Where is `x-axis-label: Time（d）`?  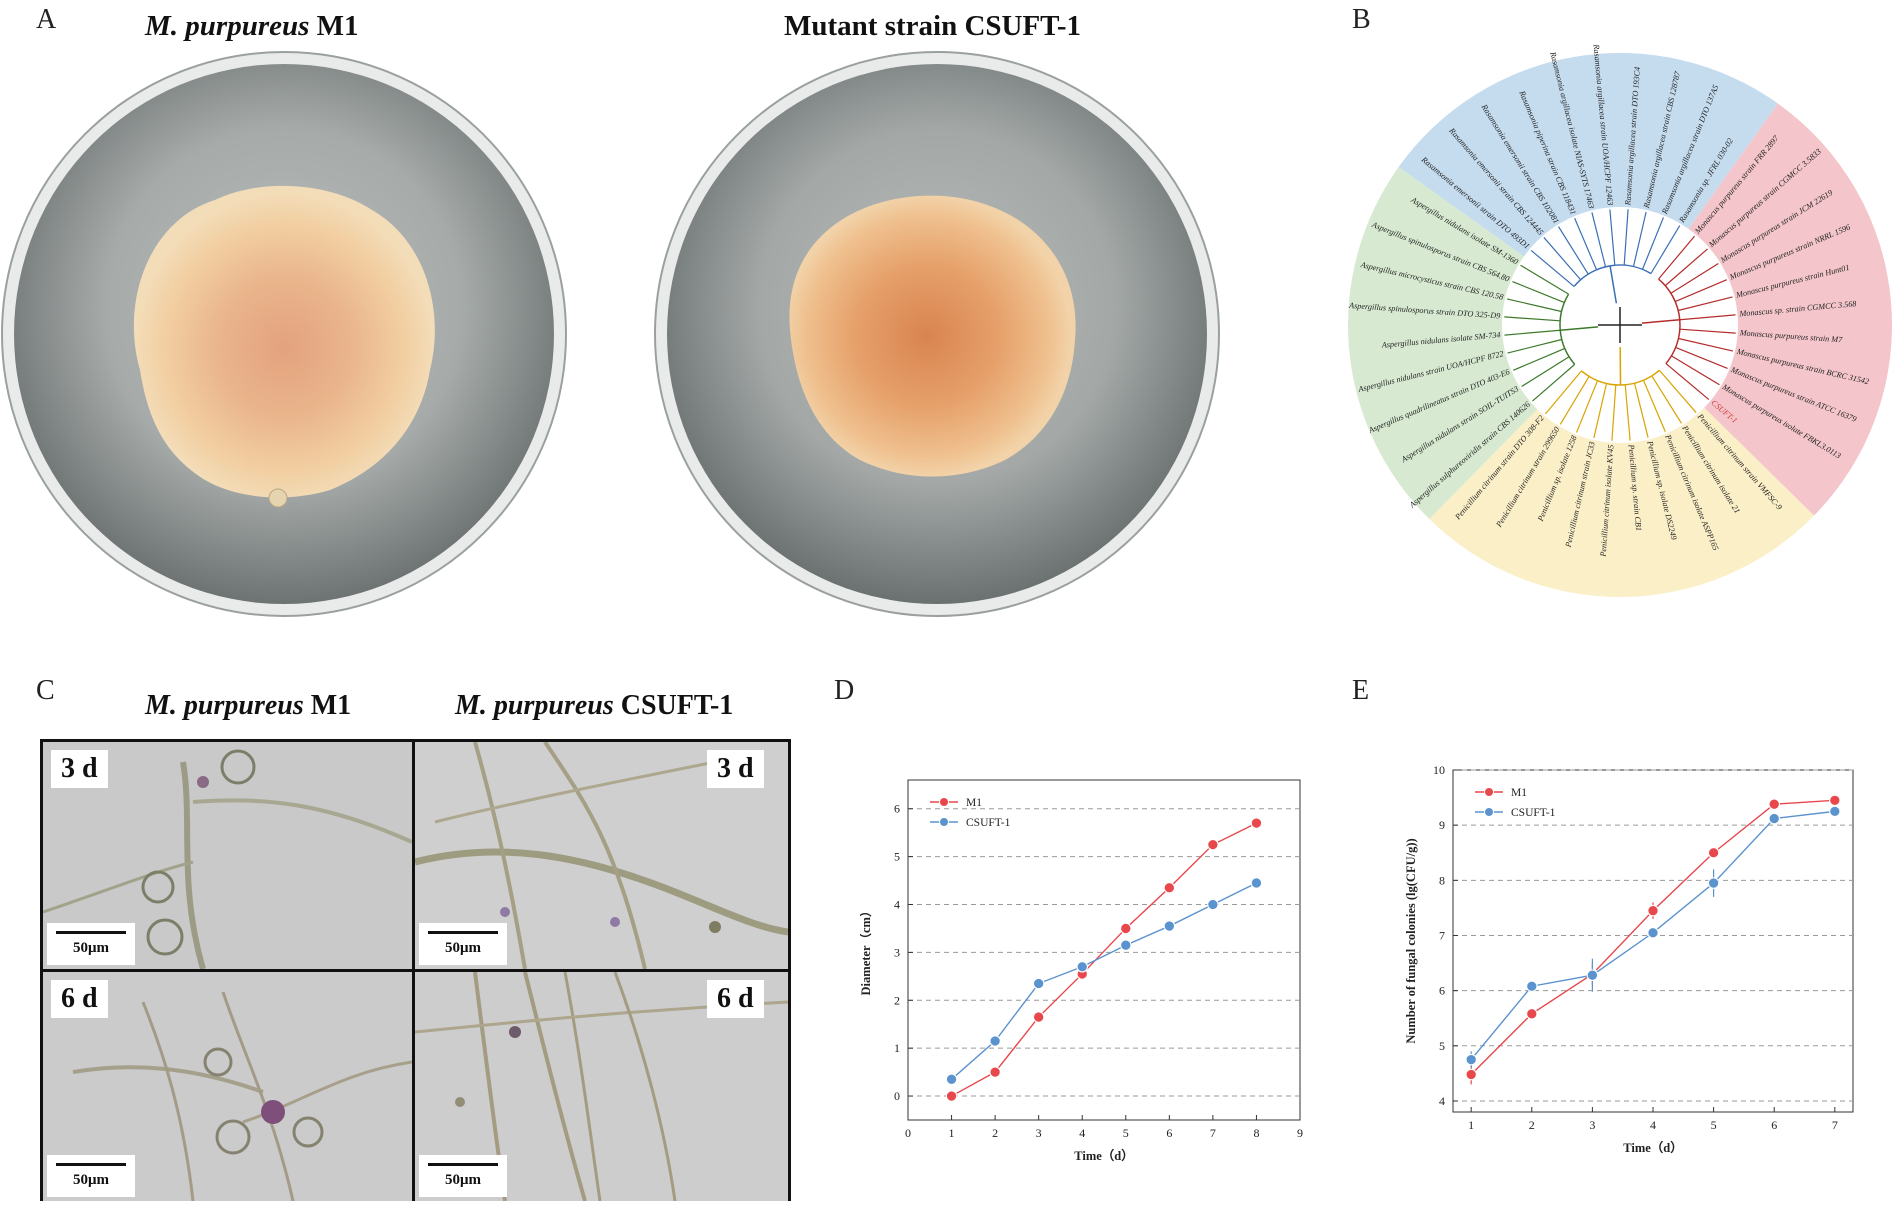
x-axis-label: Time（d） is located at coordinates (1653, 1147).